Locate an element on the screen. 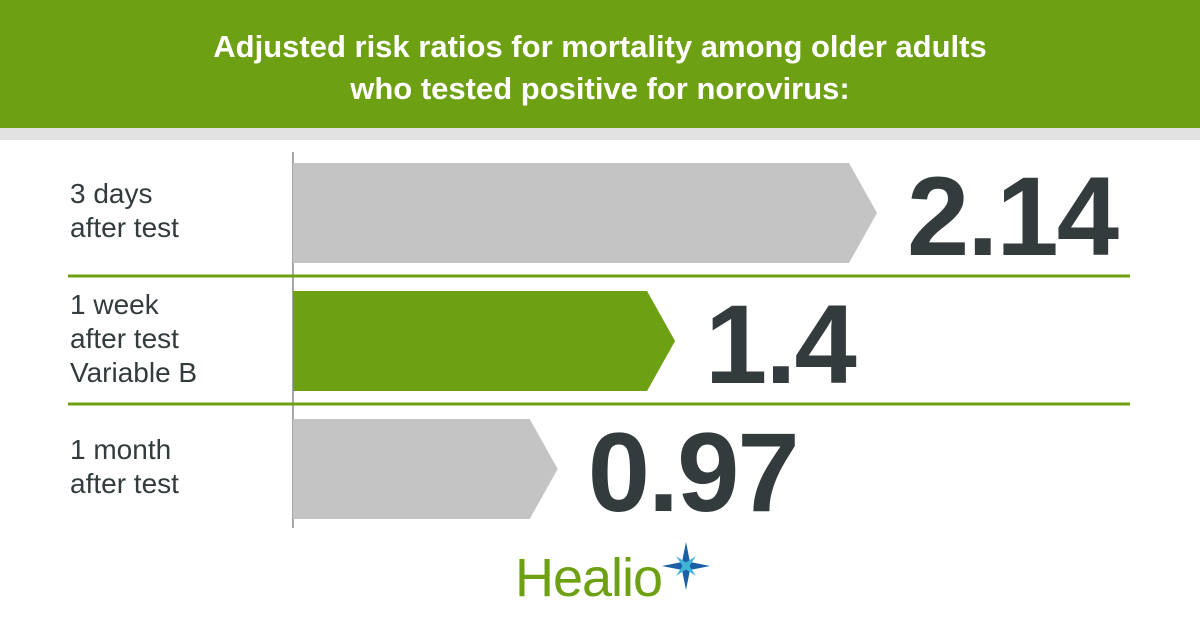  logo-text: Healio is located at coordinates (589, 578).